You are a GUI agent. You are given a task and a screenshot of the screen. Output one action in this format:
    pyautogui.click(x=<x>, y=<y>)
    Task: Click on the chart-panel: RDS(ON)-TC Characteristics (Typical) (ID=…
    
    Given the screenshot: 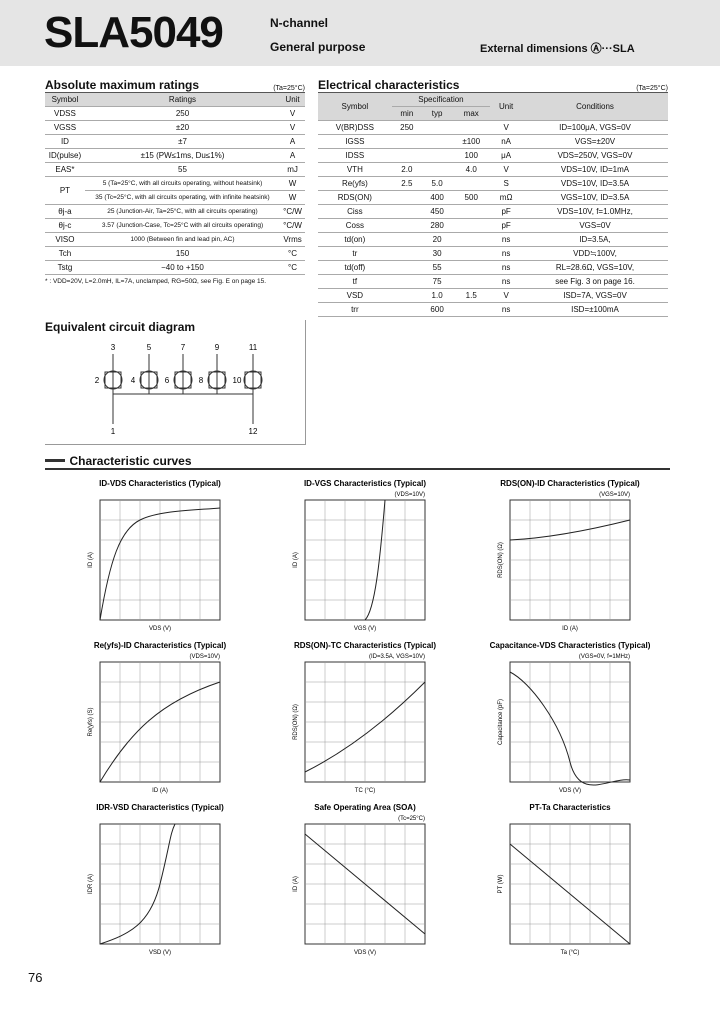 What is the action you would take?
    pyautogui.click(x=364, y=717)
    